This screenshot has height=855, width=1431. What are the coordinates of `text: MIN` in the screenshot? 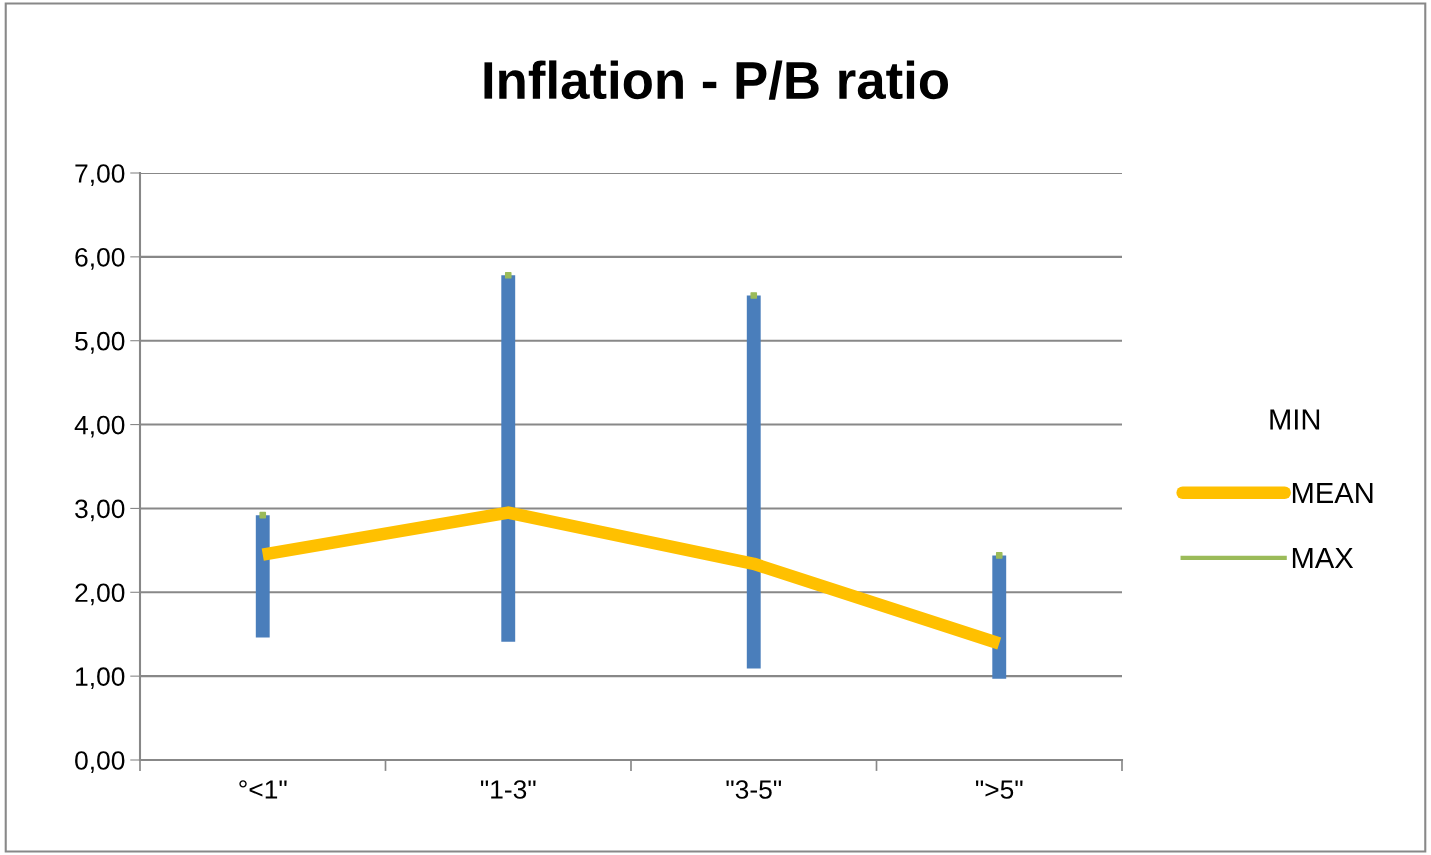 It's located at (1295, 419).